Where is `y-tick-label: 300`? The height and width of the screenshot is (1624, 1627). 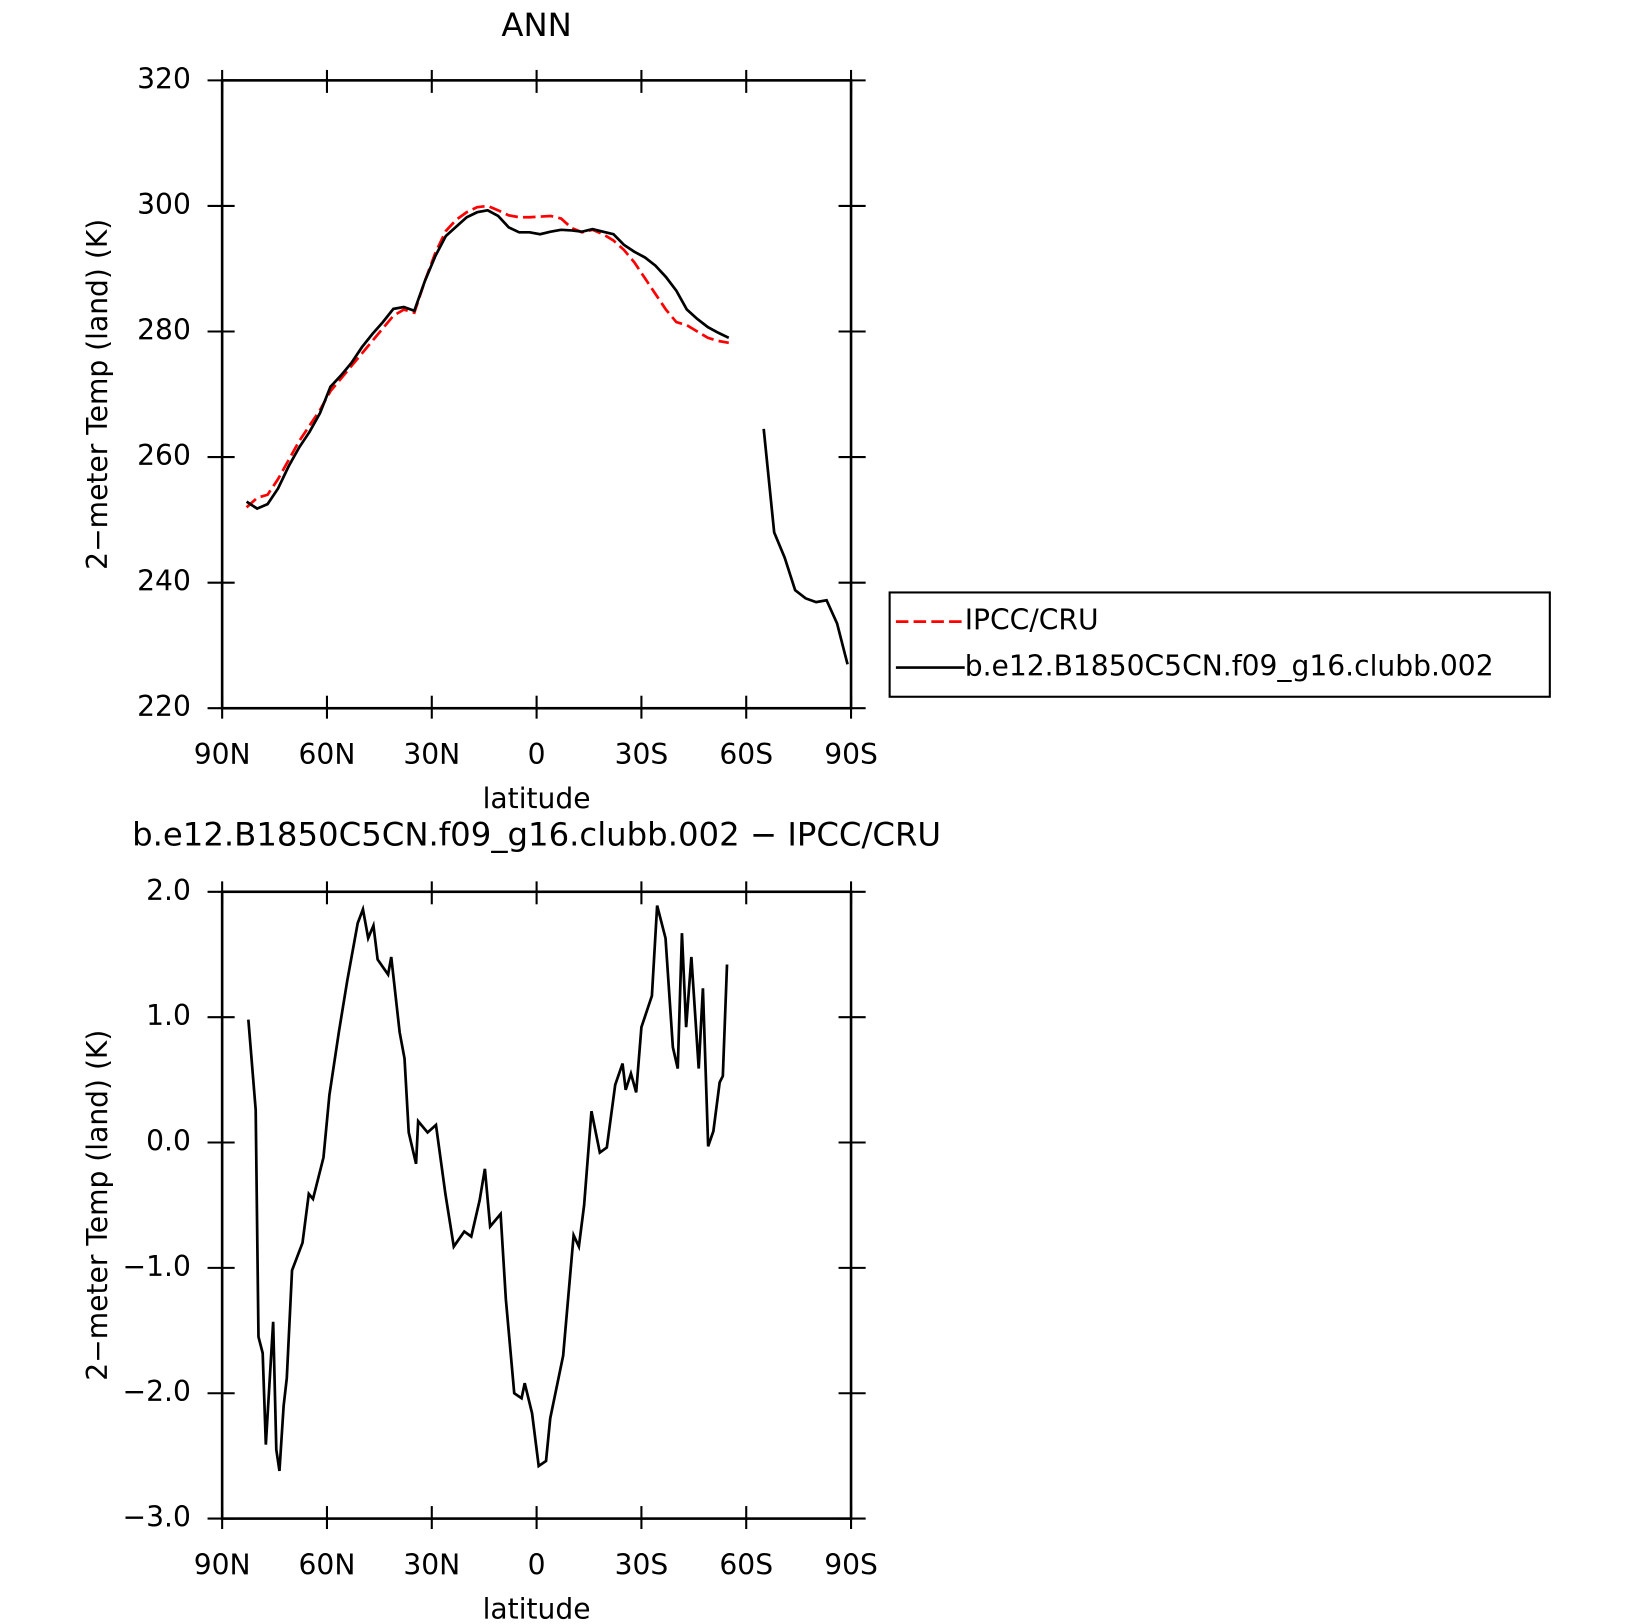
y-tick-label: 300 is located at coordinates (164, 204).